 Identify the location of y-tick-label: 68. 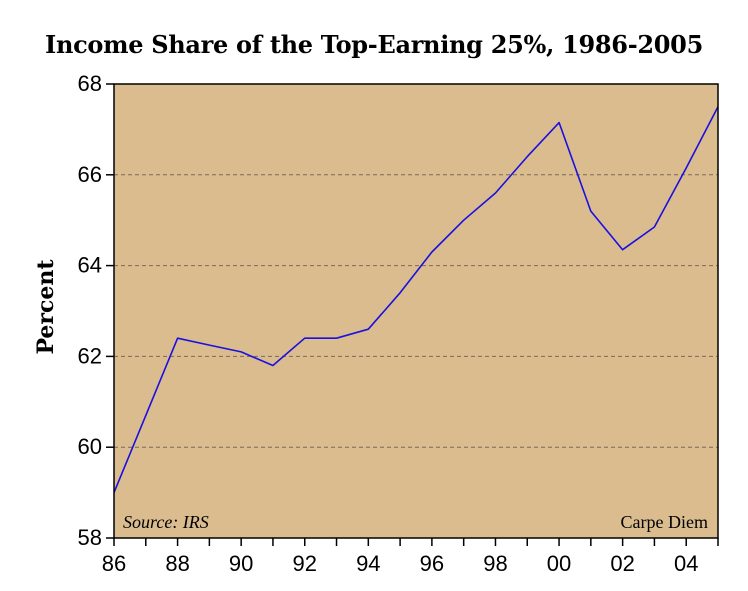
(90, 83).